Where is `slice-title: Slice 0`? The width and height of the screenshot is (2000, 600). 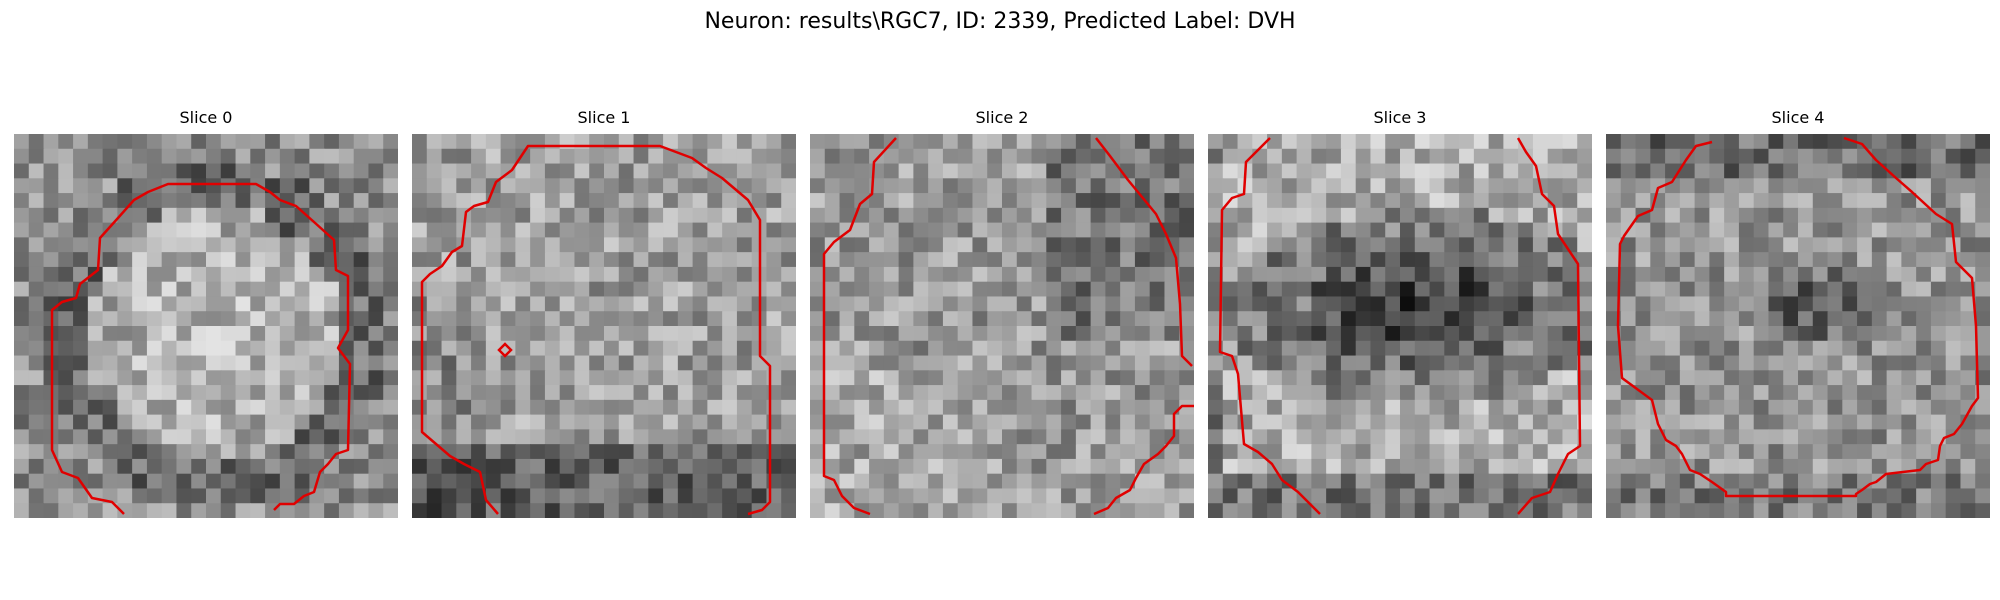
slice-title: Slice 0 is located at coordinates (206, 117).